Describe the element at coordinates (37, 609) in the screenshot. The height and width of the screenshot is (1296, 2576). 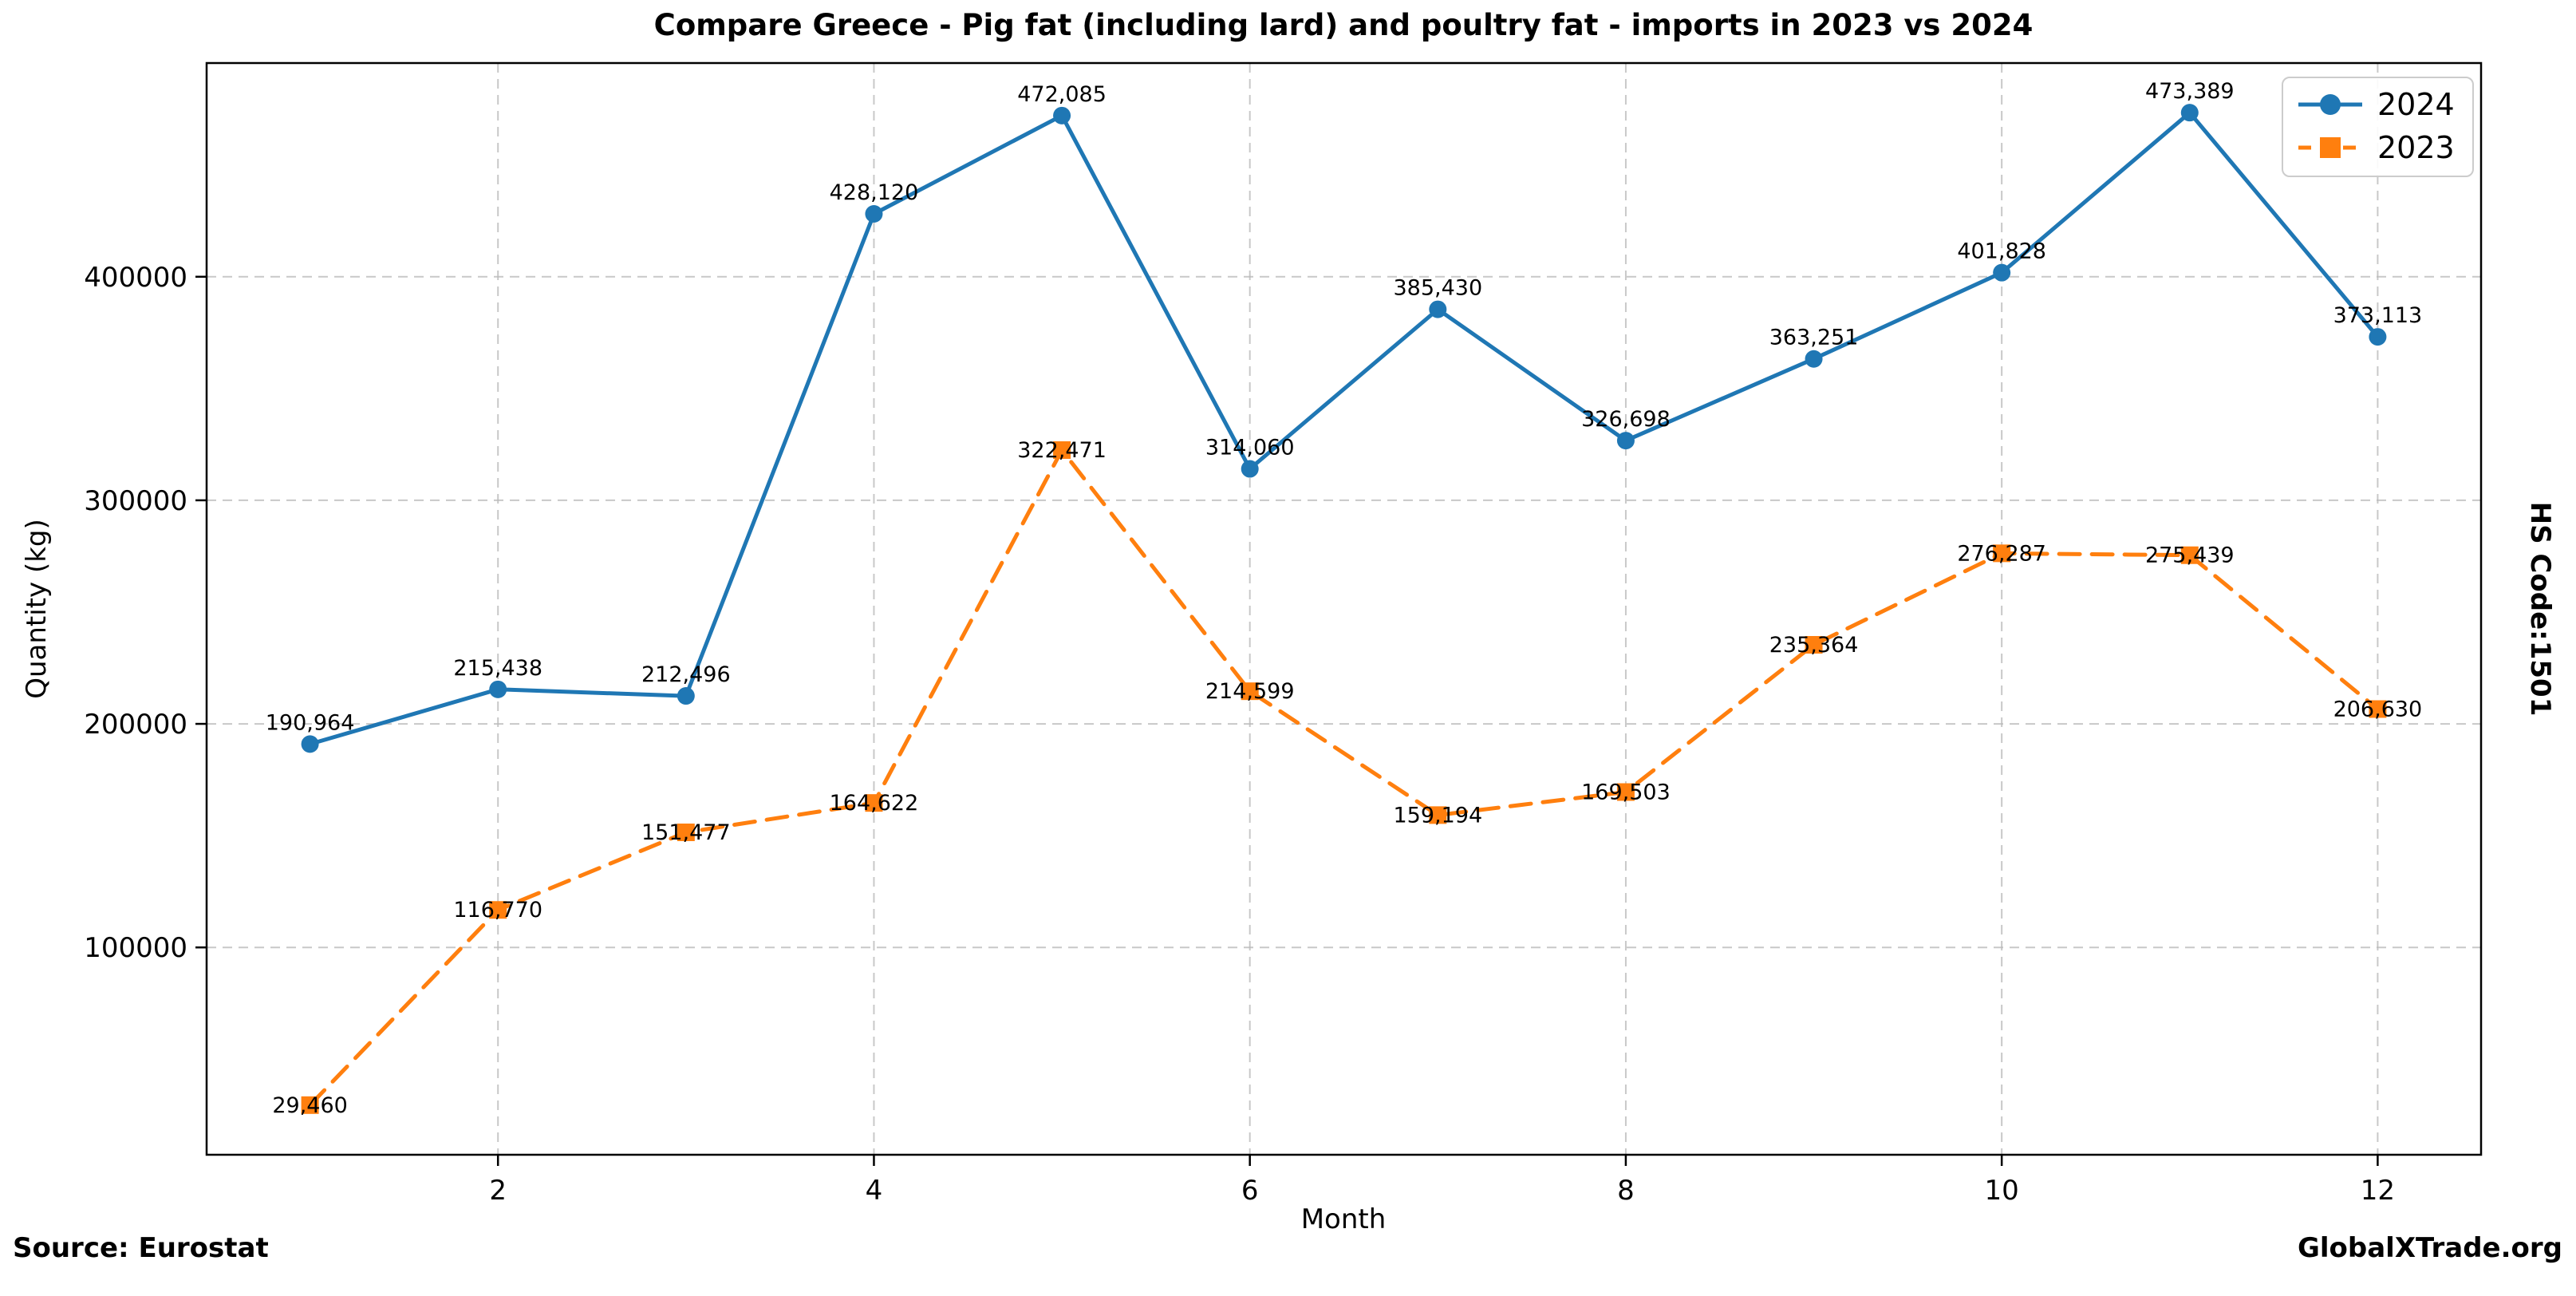
I see `y-axis-label: Quantity (kg)` at that location.